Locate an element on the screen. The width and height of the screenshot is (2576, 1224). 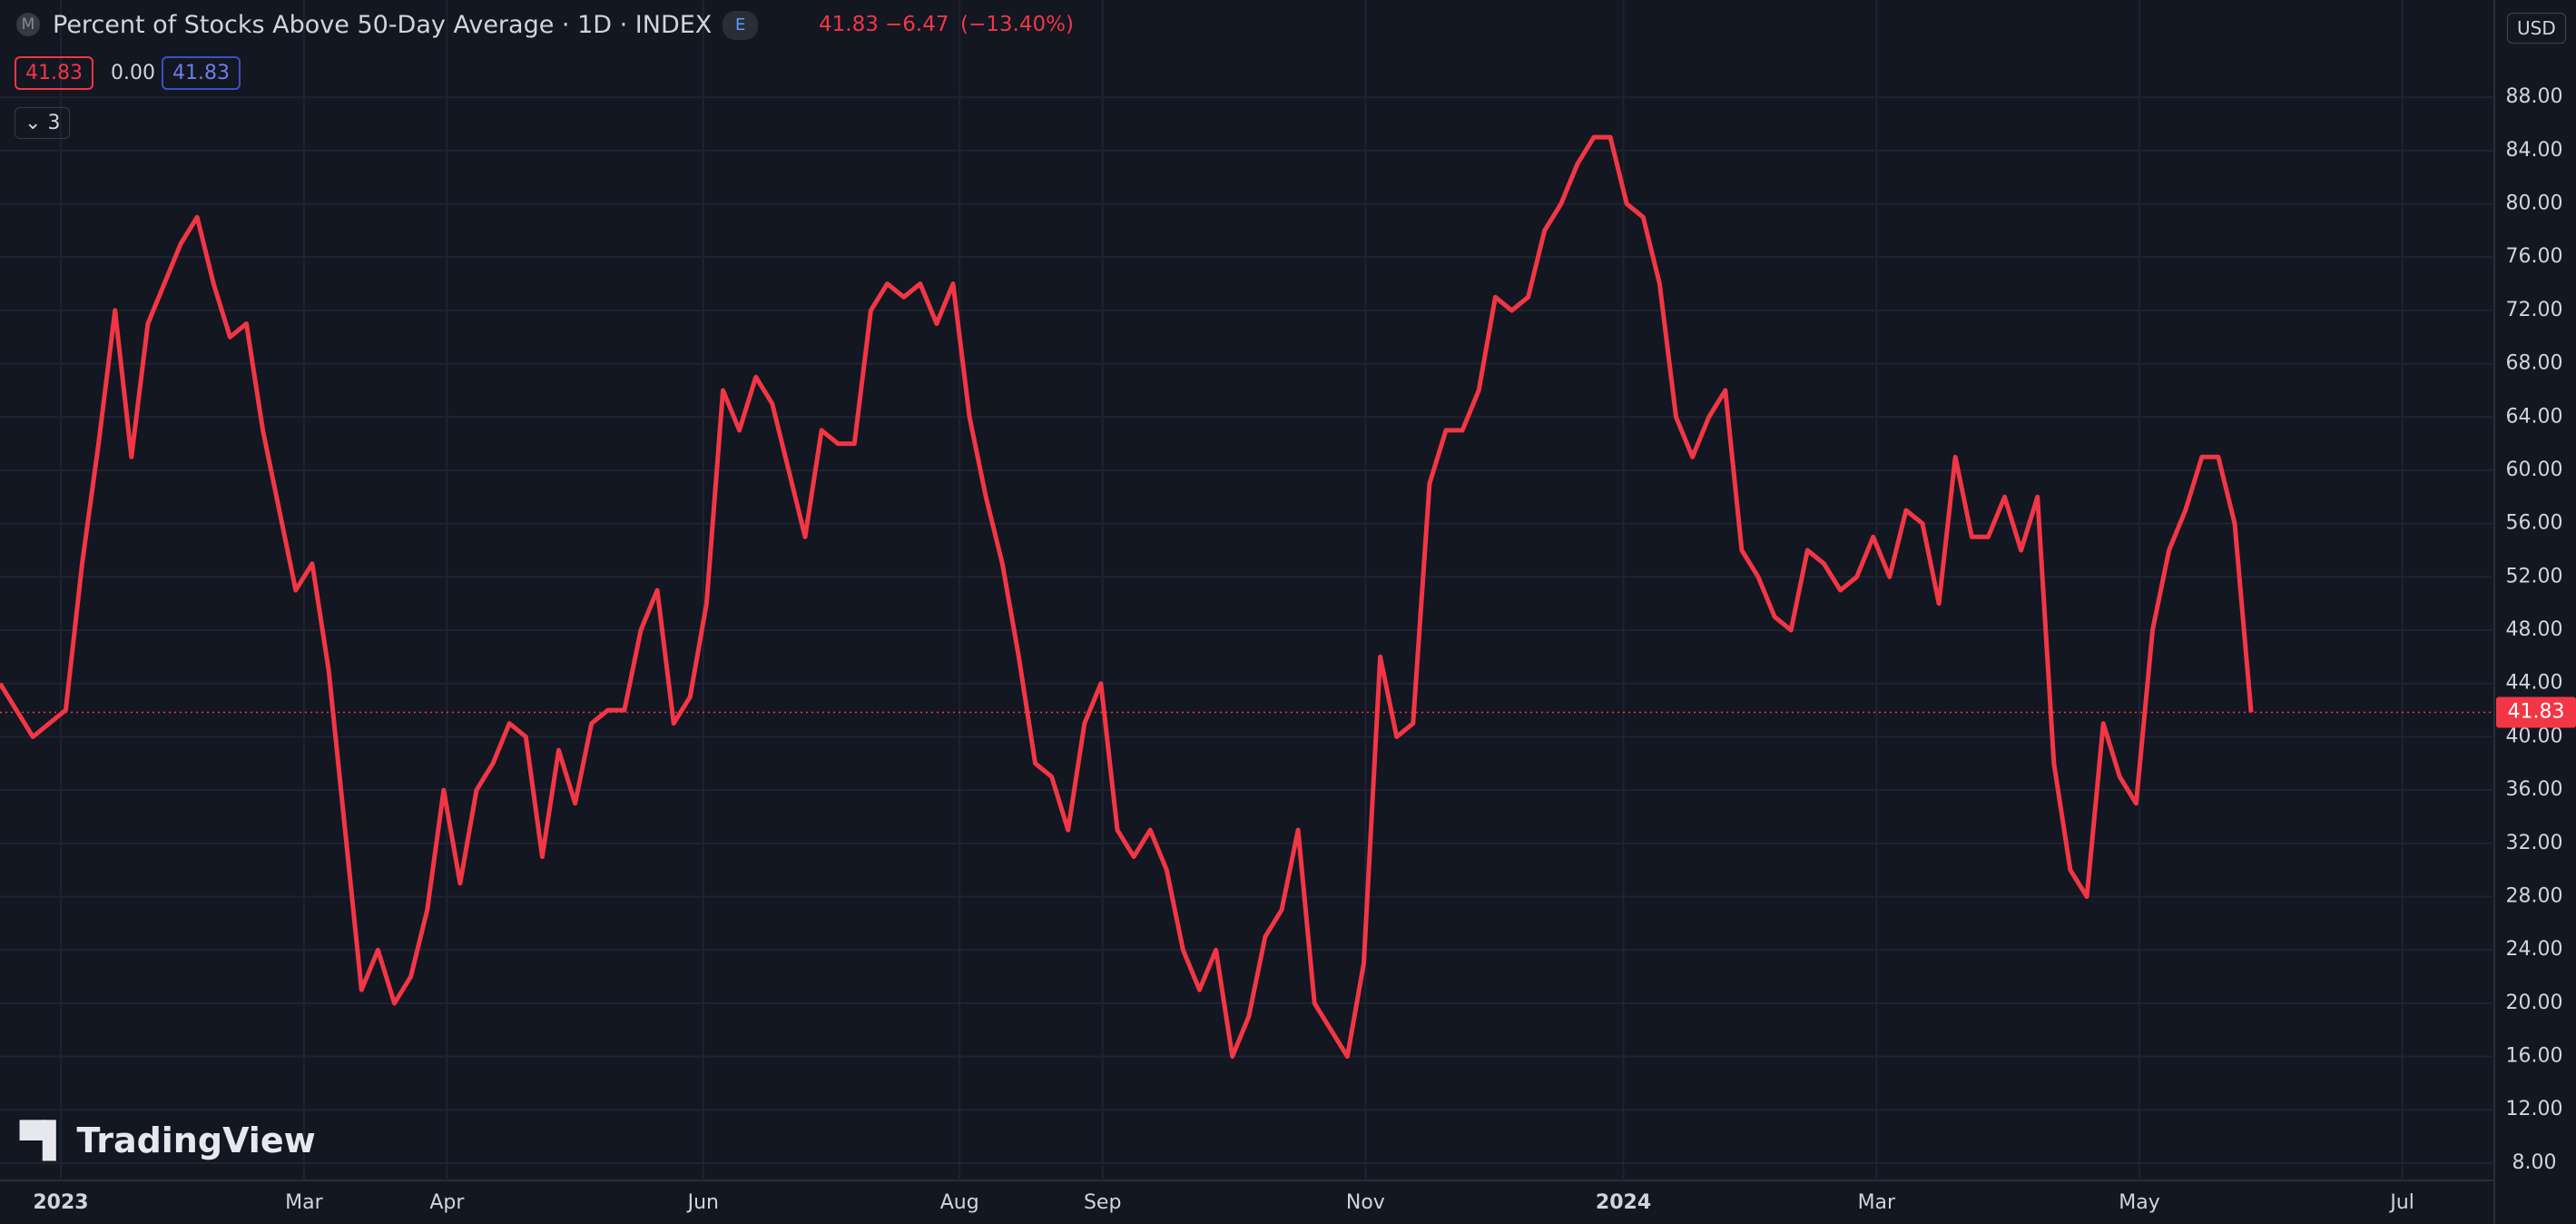
x-tick-label: Jun is located at coordinates (702, 1202).